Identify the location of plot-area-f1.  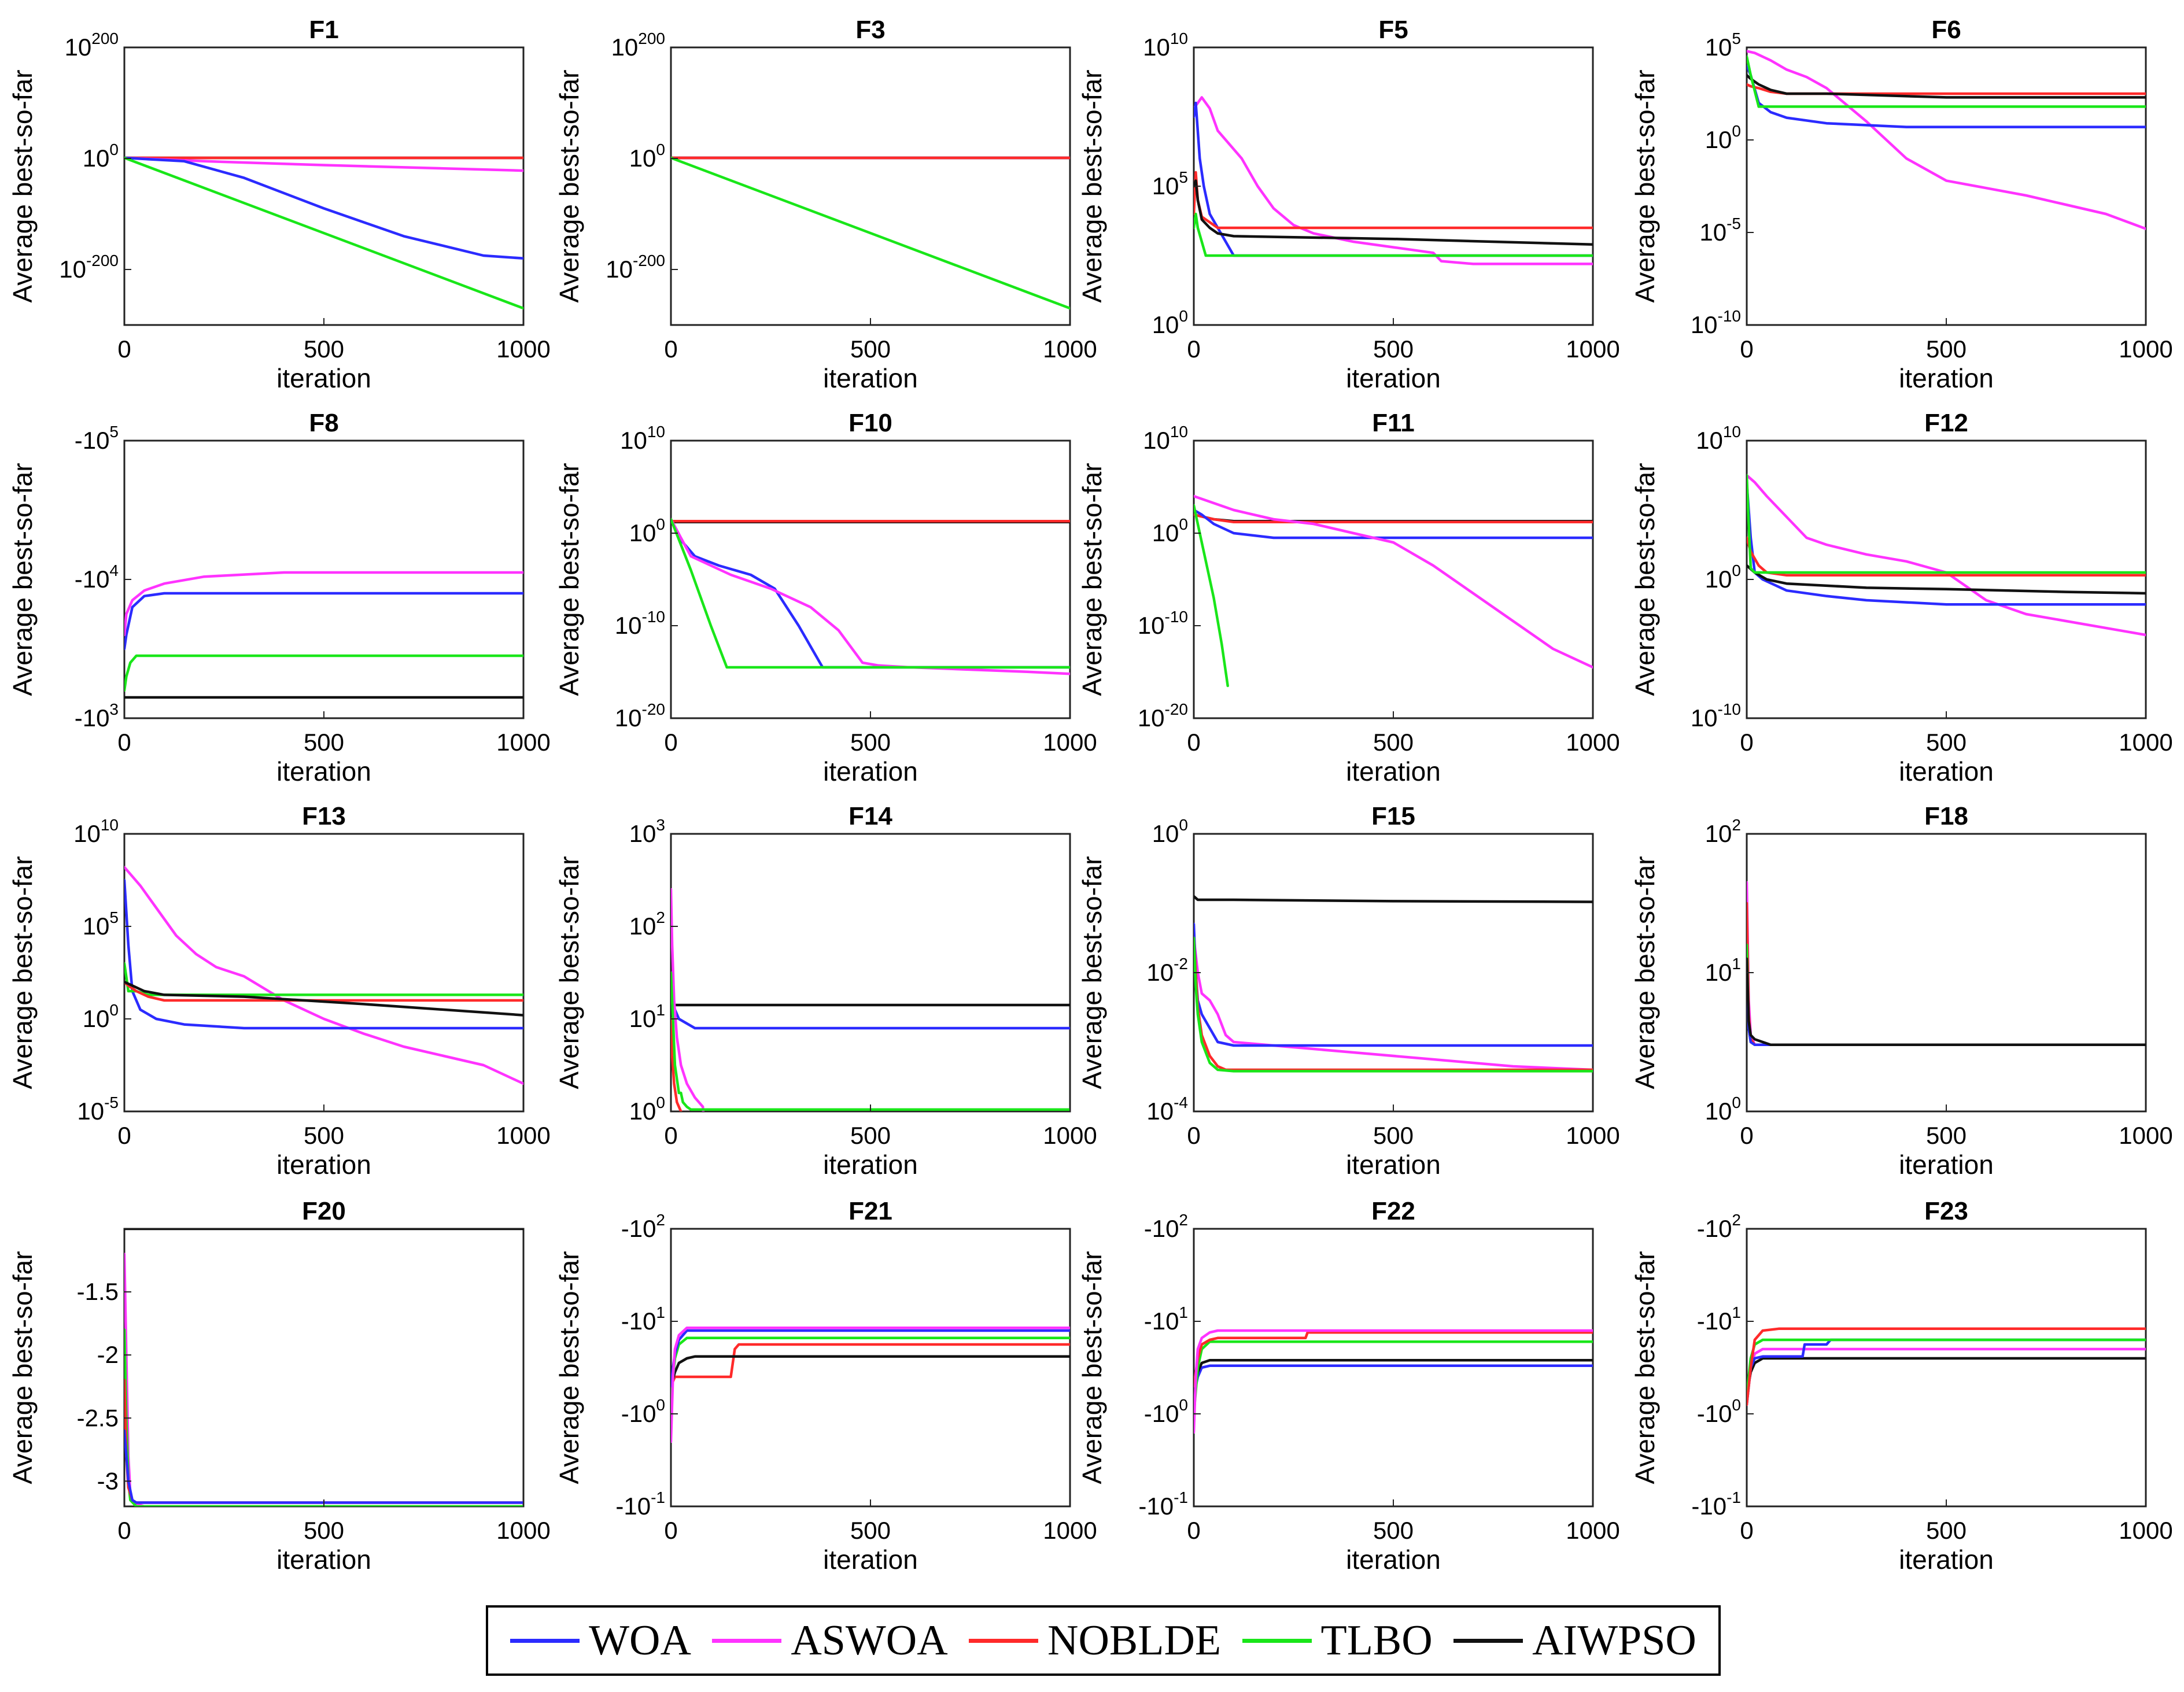
(324, 186).